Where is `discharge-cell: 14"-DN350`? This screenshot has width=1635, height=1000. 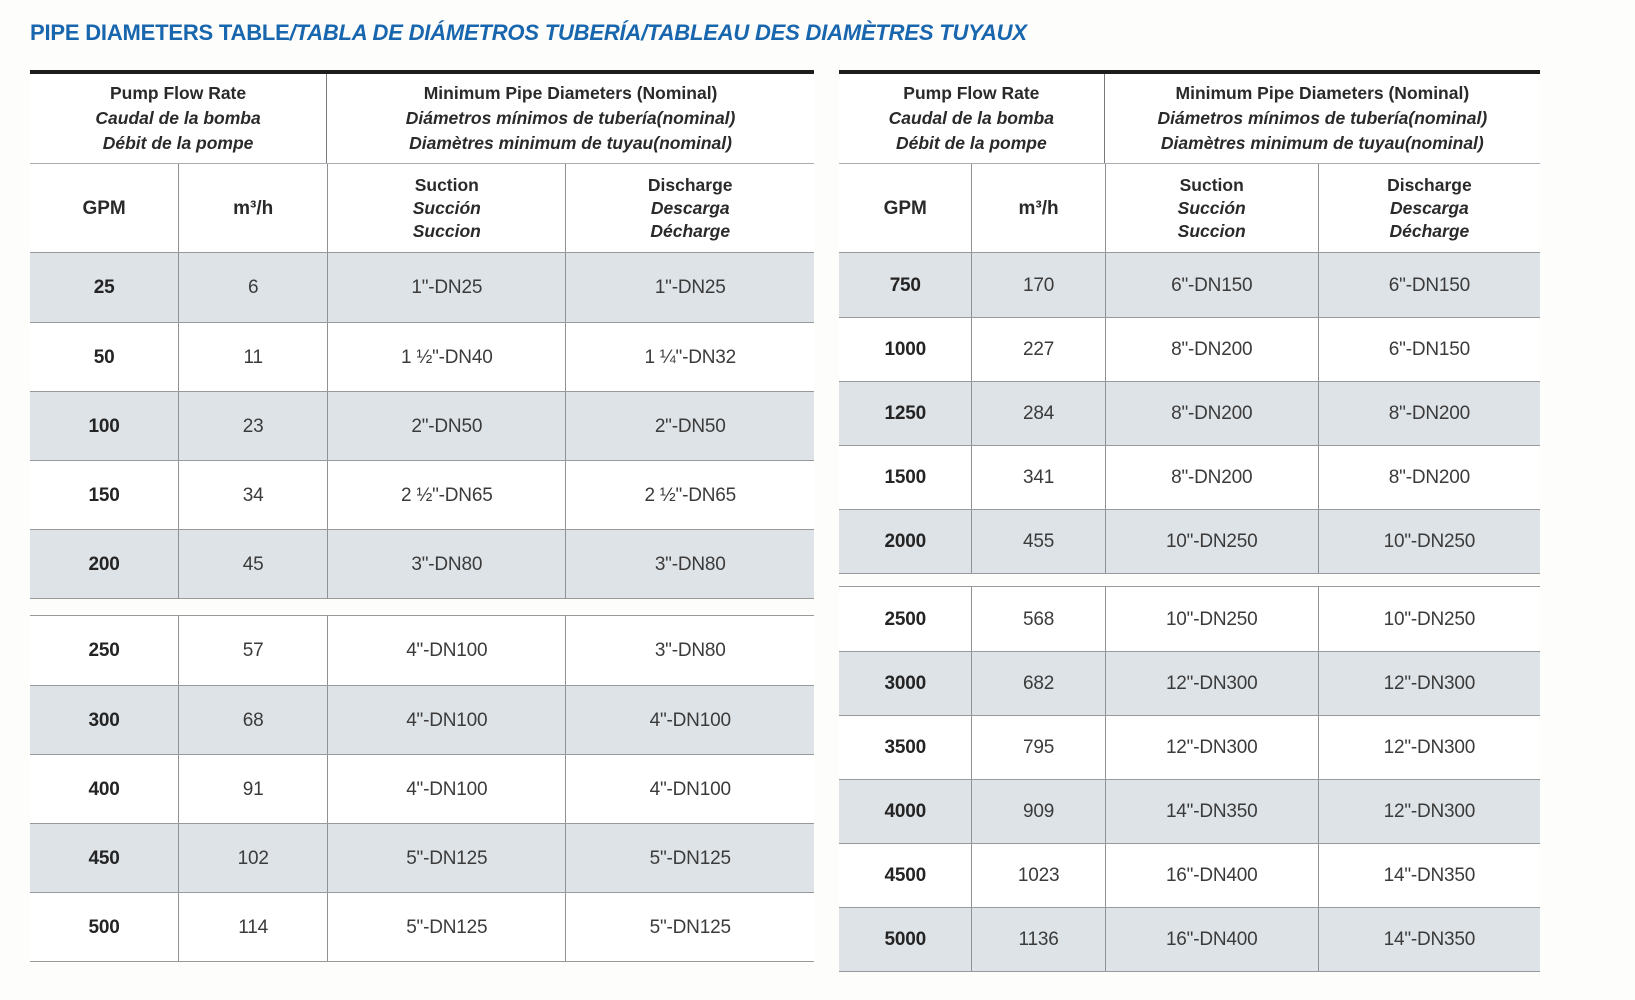 discharge-cell: 14"-DN350 is located at coordinates (1428, 939).